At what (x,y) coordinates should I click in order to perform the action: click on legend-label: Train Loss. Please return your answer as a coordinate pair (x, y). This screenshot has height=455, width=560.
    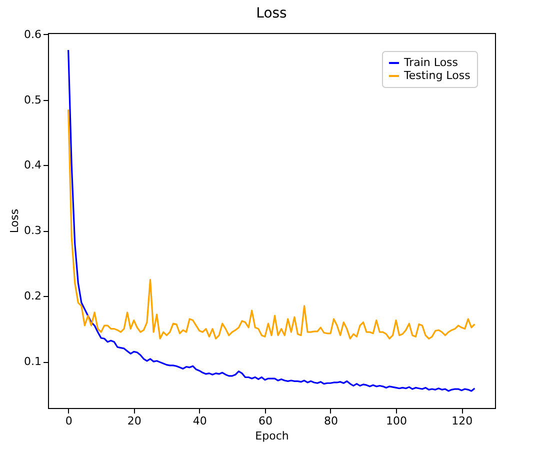
    Looking at the image, I should click on (430, 62).